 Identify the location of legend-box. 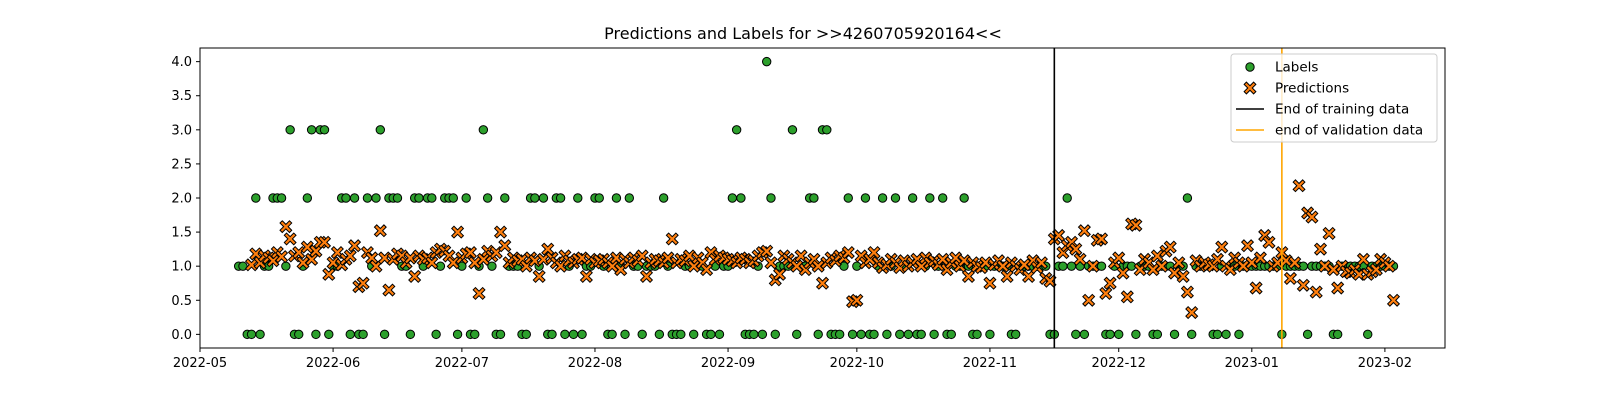
(1334, 98).